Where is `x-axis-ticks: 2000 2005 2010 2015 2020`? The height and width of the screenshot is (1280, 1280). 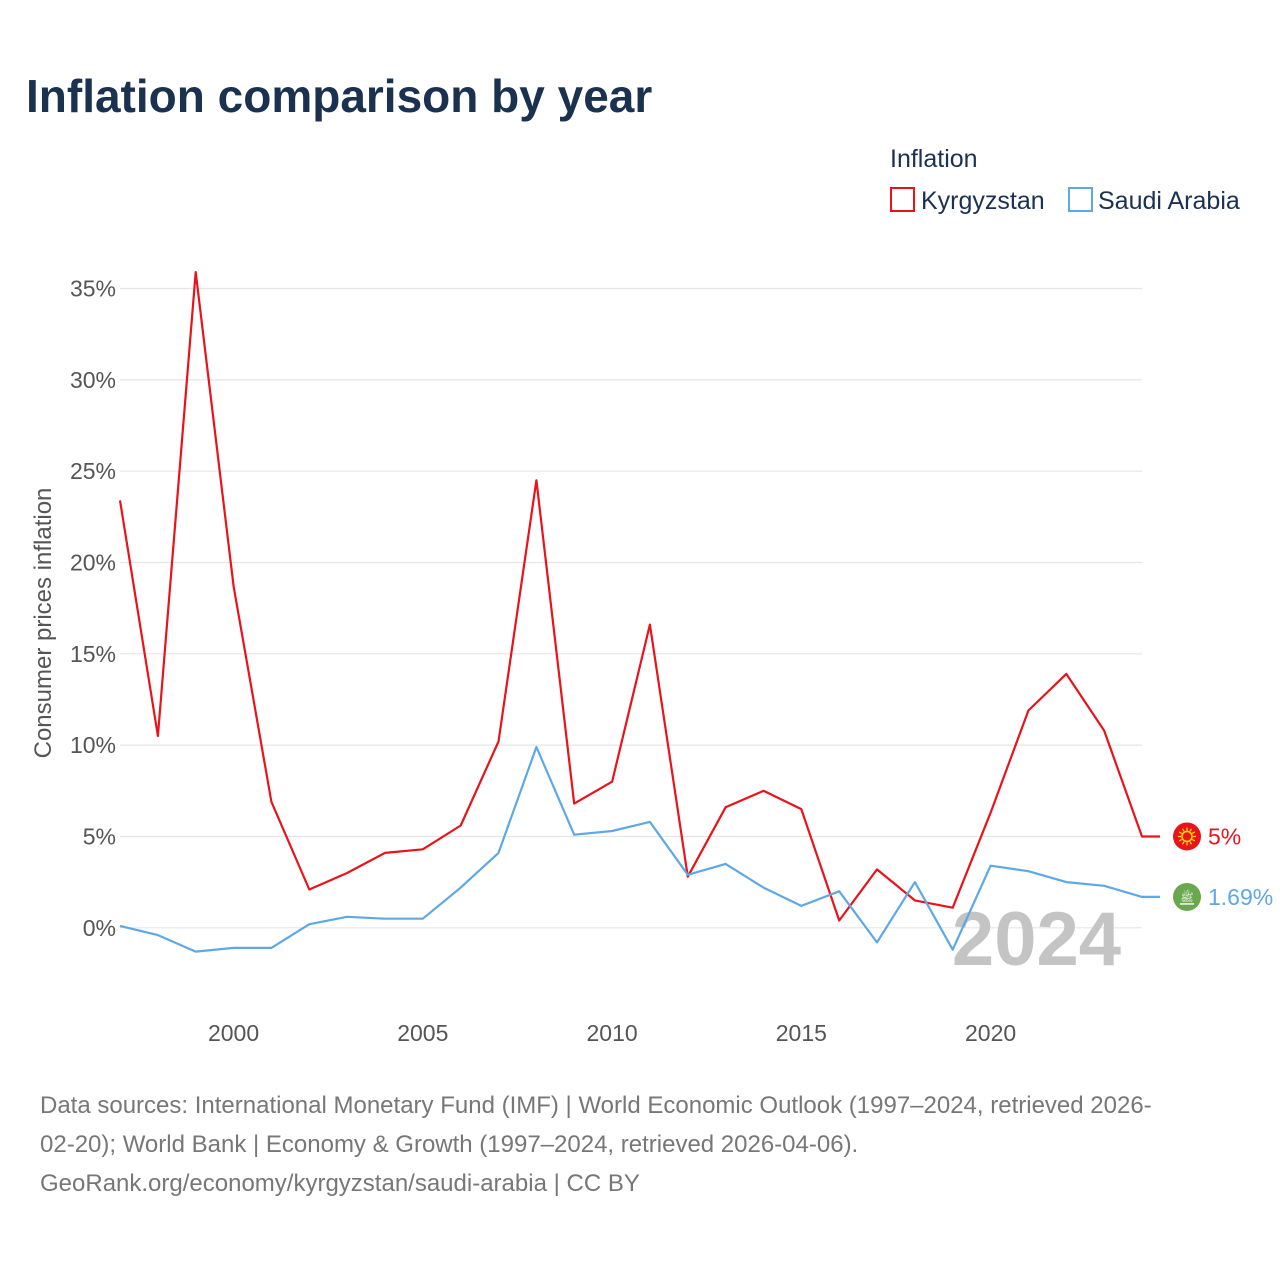 x-axis-ticks: 2000 2005 2010 2015 2020 is located at coordinates (612, 1033).